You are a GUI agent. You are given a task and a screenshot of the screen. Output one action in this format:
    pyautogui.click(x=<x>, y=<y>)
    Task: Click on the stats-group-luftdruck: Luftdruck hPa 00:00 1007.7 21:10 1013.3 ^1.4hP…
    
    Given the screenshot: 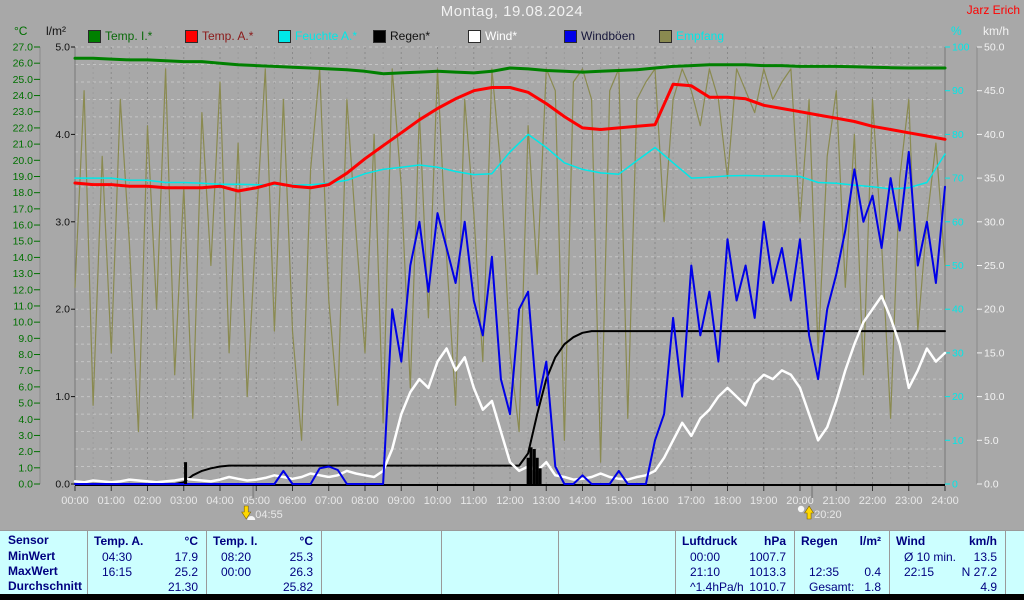 What is the action you would take?
    pyautogui.click(x=735, y=563)
    